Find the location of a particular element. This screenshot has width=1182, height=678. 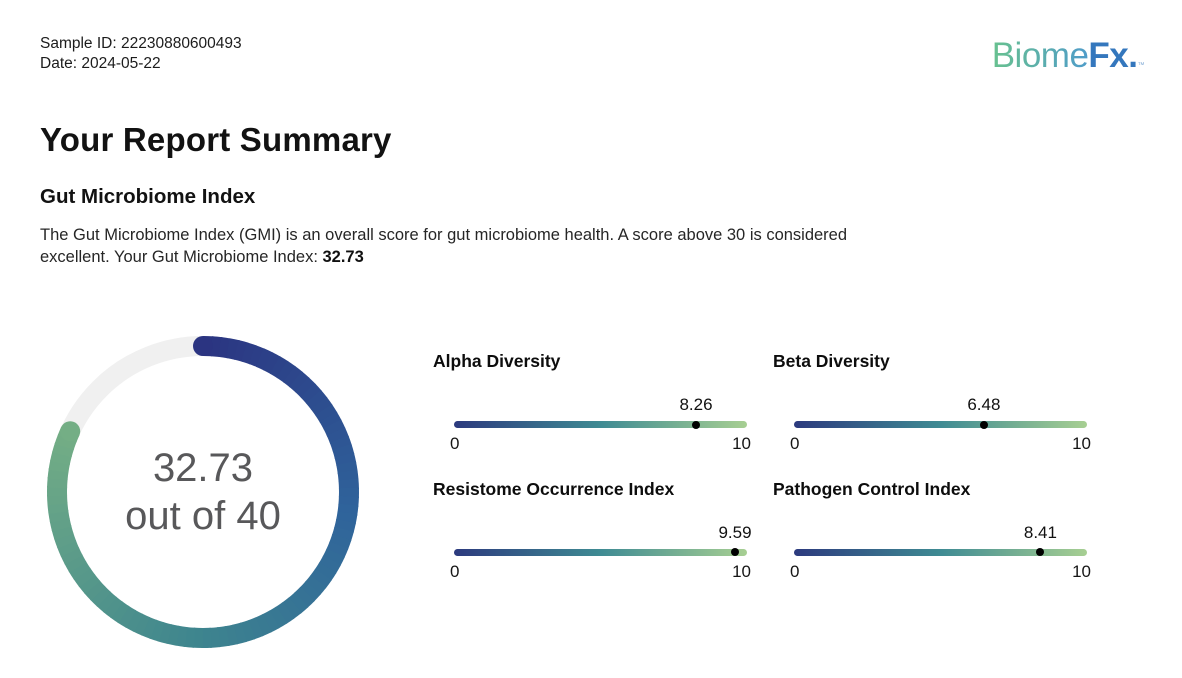

gmi-donut-chart: 32.73 out of 40 is located at coordinates (203, 492).